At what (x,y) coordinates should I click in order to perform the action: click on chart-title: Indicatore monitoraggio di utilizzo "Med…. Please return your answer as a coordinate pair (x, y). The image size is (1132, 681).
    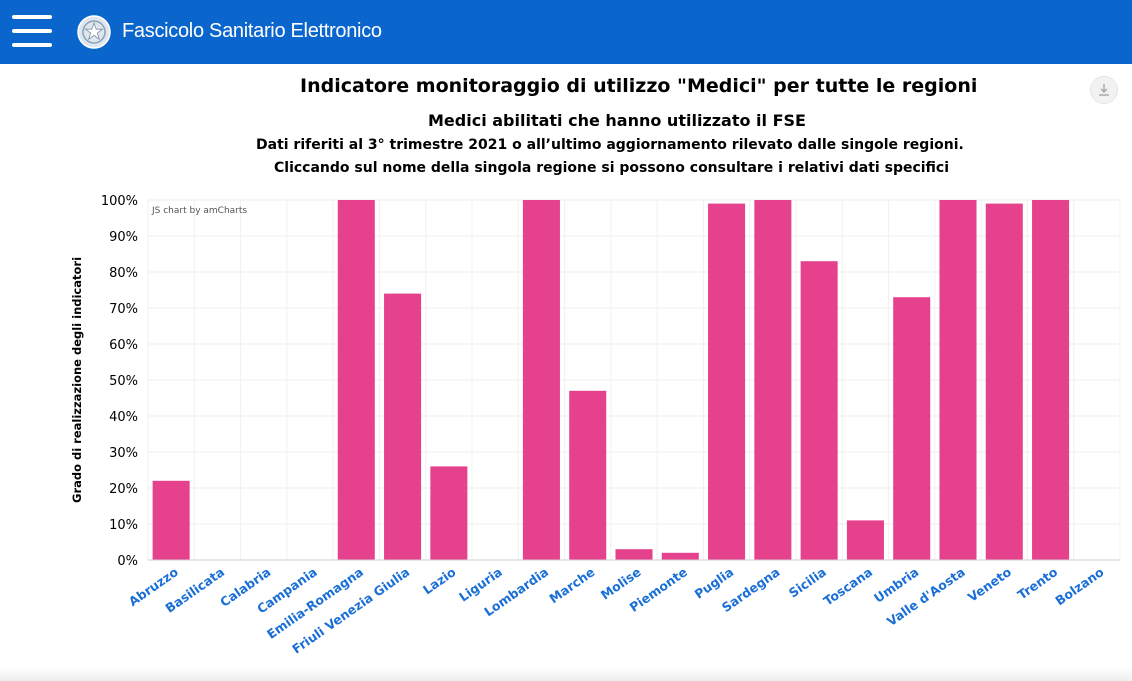
    Looking at the image, I should click on (639, 86).